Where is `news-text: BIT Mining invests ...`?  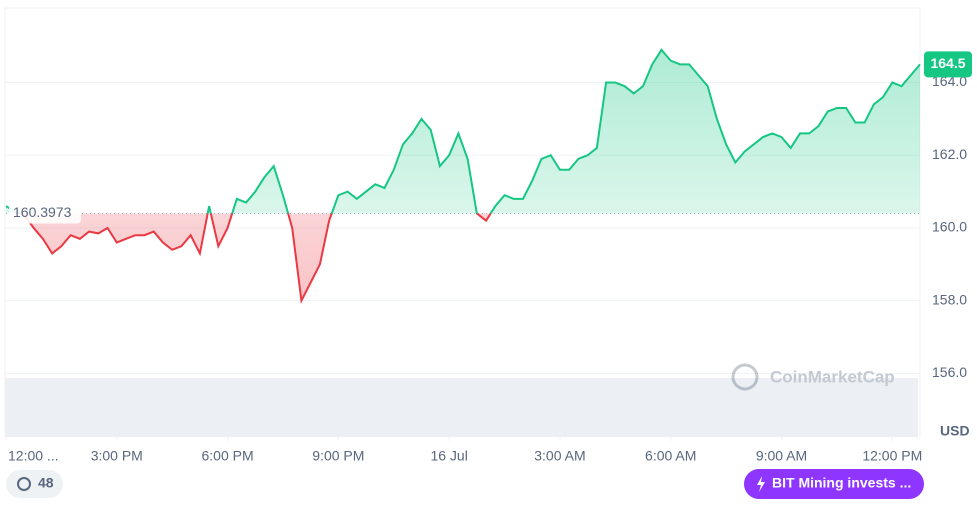
news-text: BIT Mining invests ... is located at coordinates (841, 483).